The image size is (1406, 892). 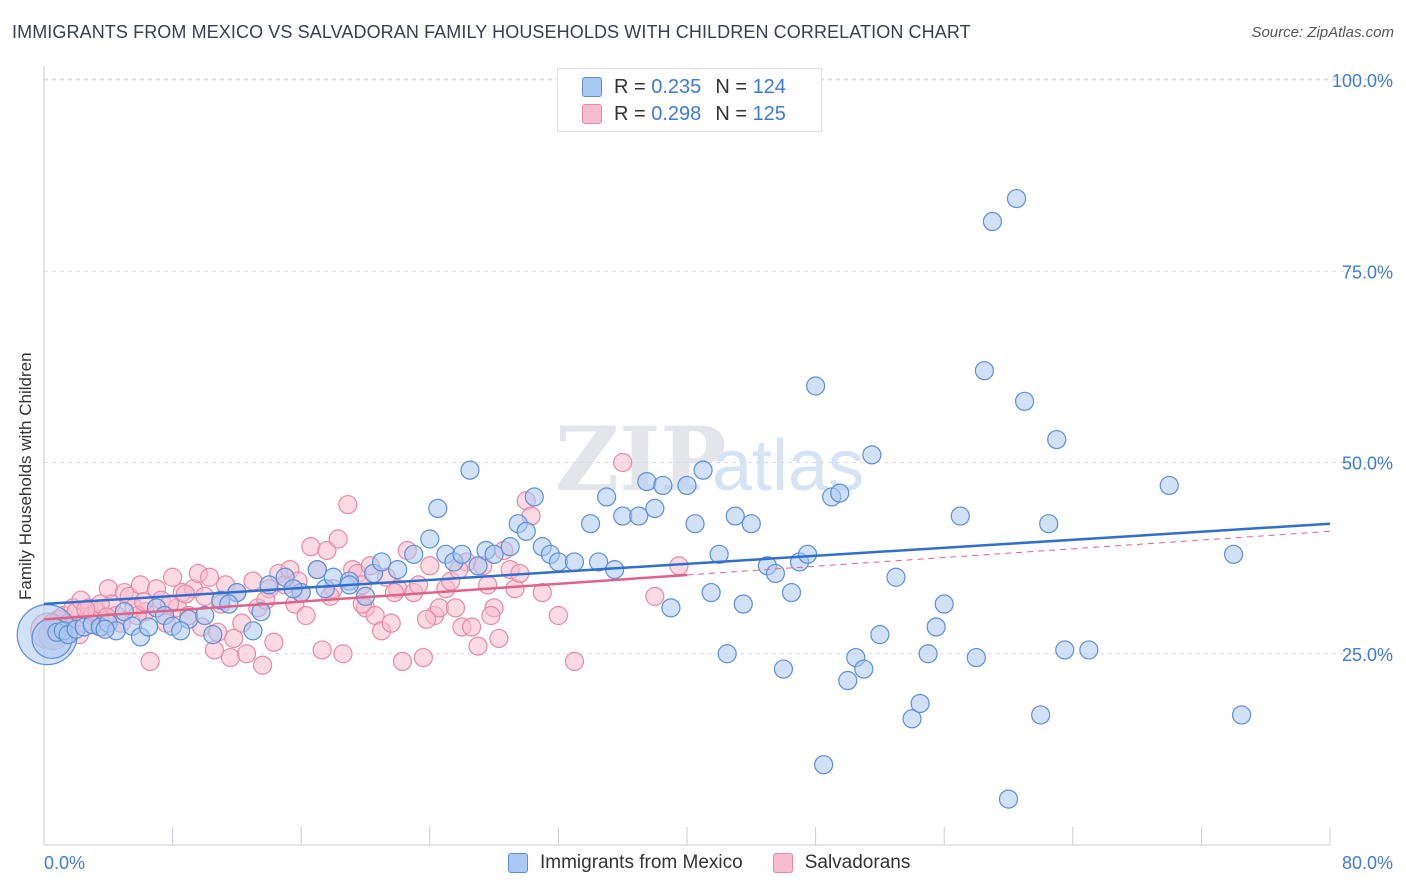 I want to click on trendline-salvadorans-extension, so click(x=1008, y=553).